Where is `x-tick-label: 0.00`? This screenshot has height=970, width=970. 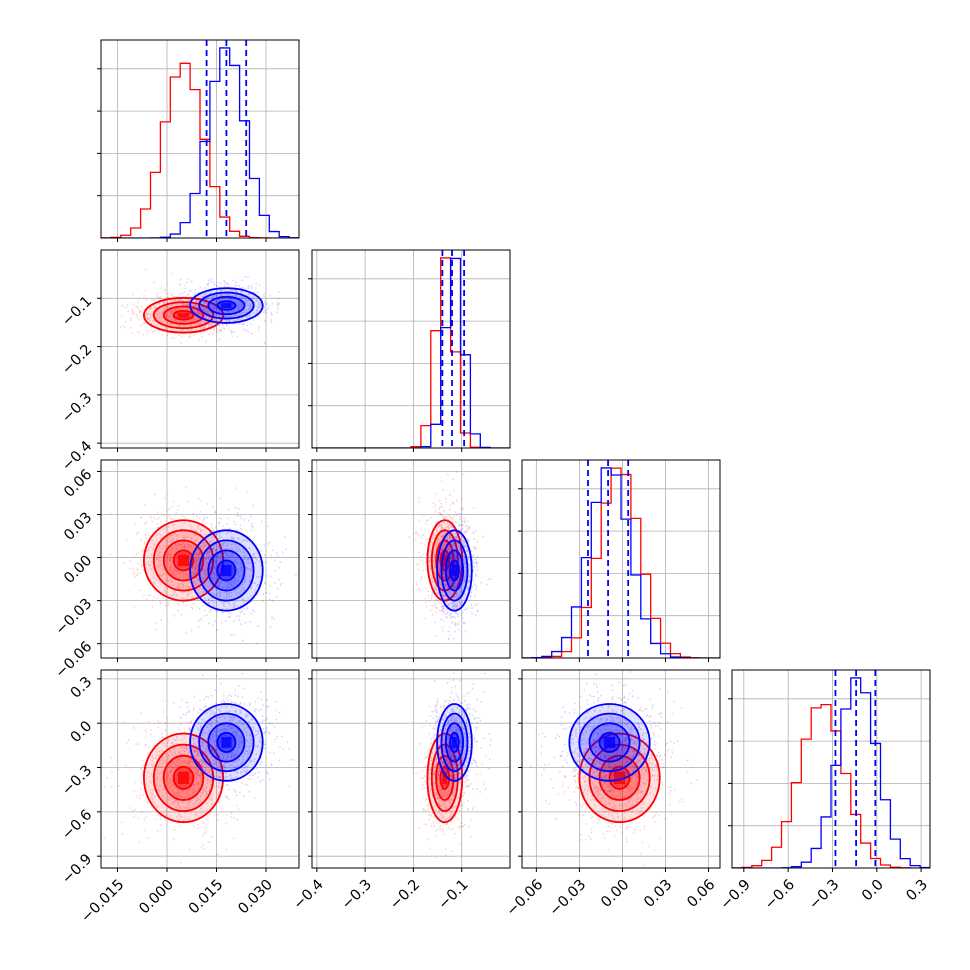 x-tick-label: 0.00 is located at coordinates (615, 894).